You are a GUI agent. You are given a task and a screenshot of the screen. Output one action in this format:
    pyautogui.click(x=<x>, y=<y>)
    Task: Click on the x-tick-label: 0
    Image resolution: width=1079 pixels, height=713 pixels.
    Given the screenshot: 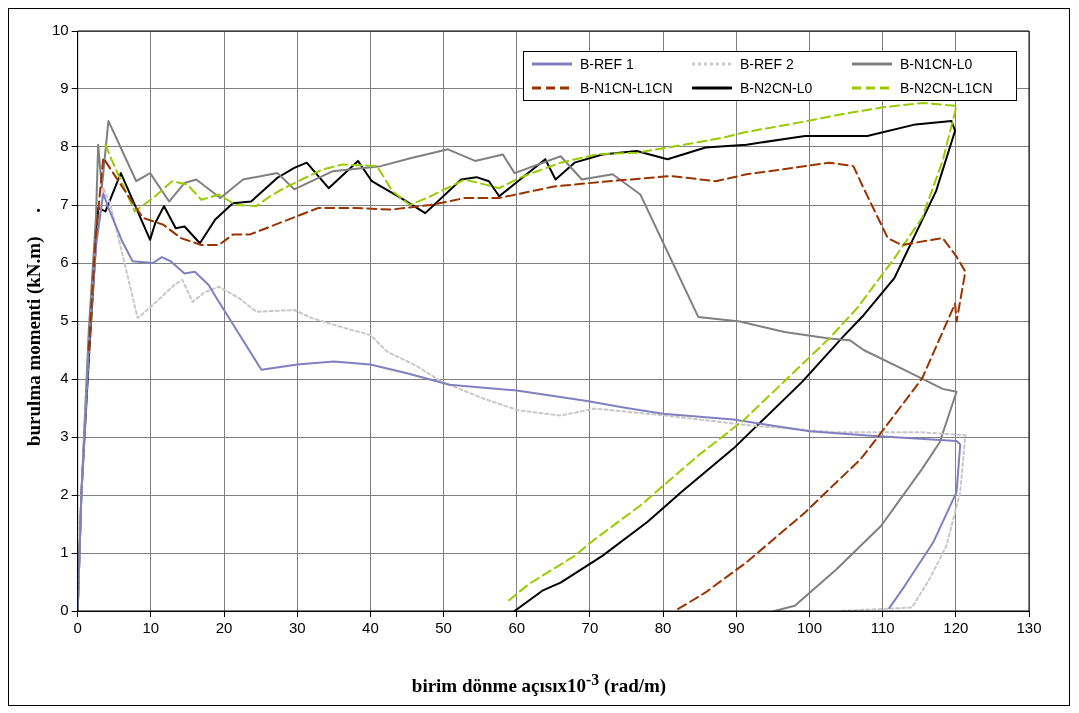 What is the action you would take?
    pyautogui.click(x=77, y=628)
    